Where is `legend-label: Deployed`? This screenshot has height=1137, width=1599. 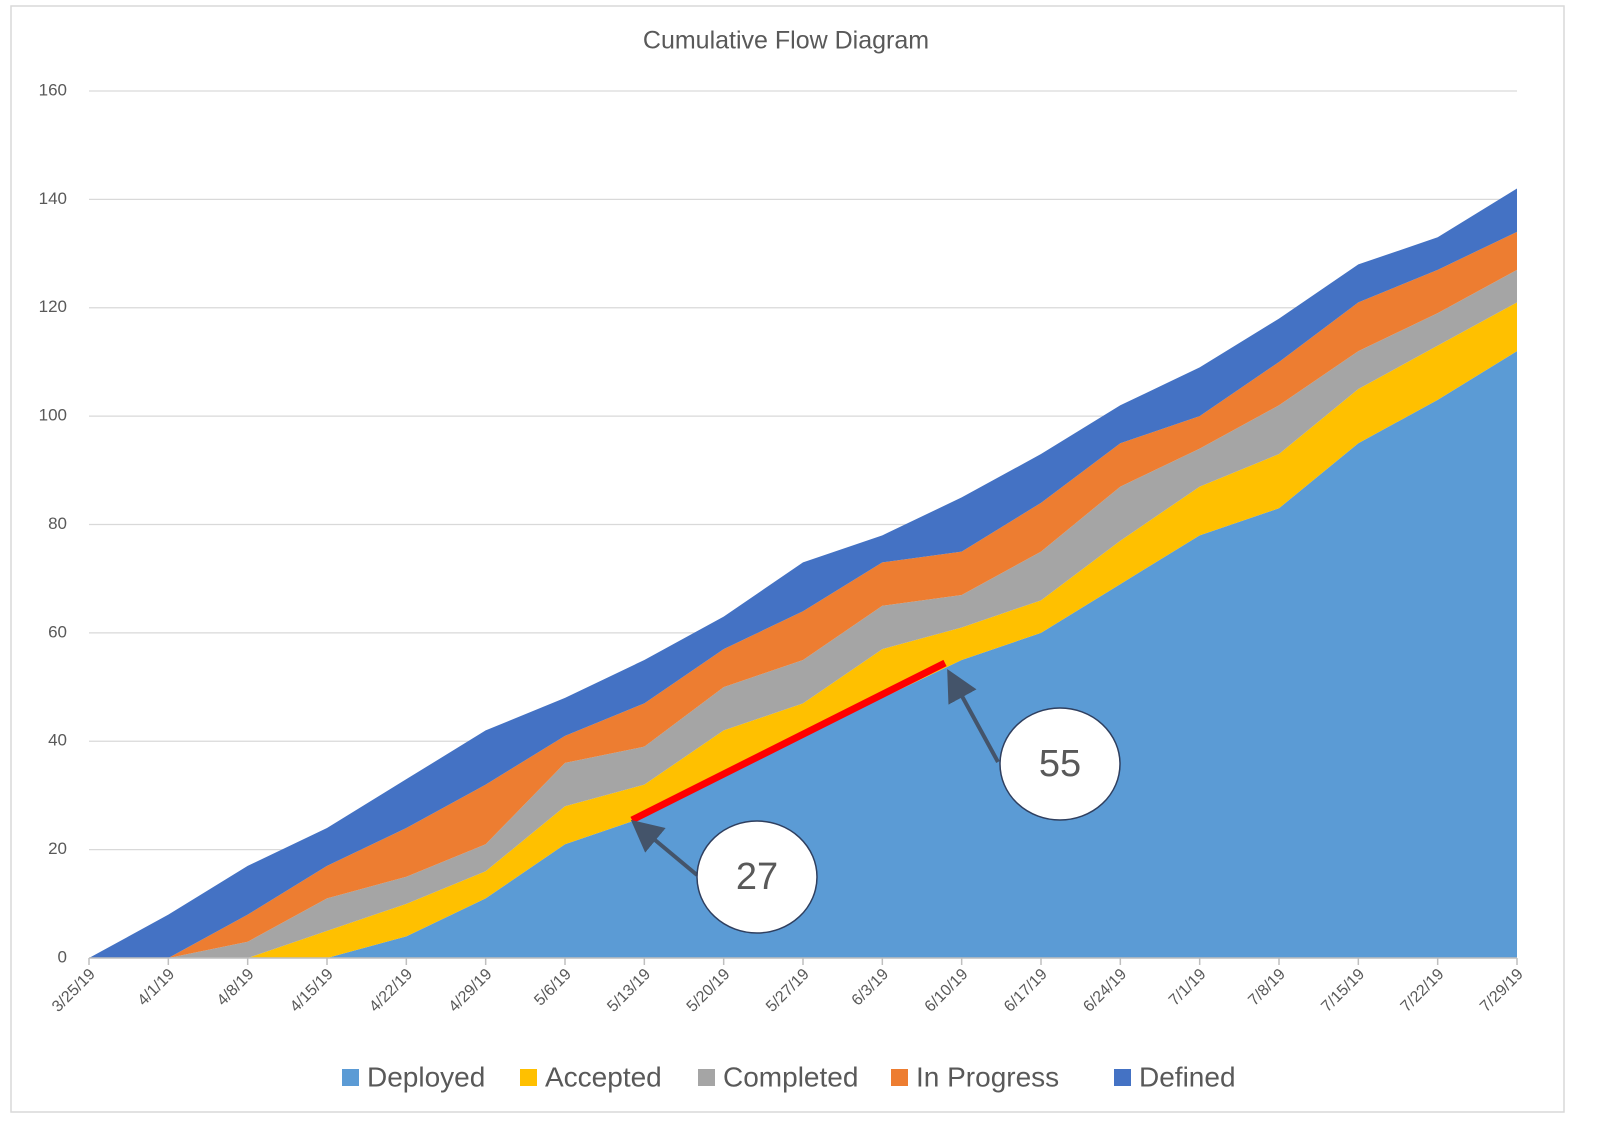 legend-label: Deployed is located at coordinates (426, 1076).